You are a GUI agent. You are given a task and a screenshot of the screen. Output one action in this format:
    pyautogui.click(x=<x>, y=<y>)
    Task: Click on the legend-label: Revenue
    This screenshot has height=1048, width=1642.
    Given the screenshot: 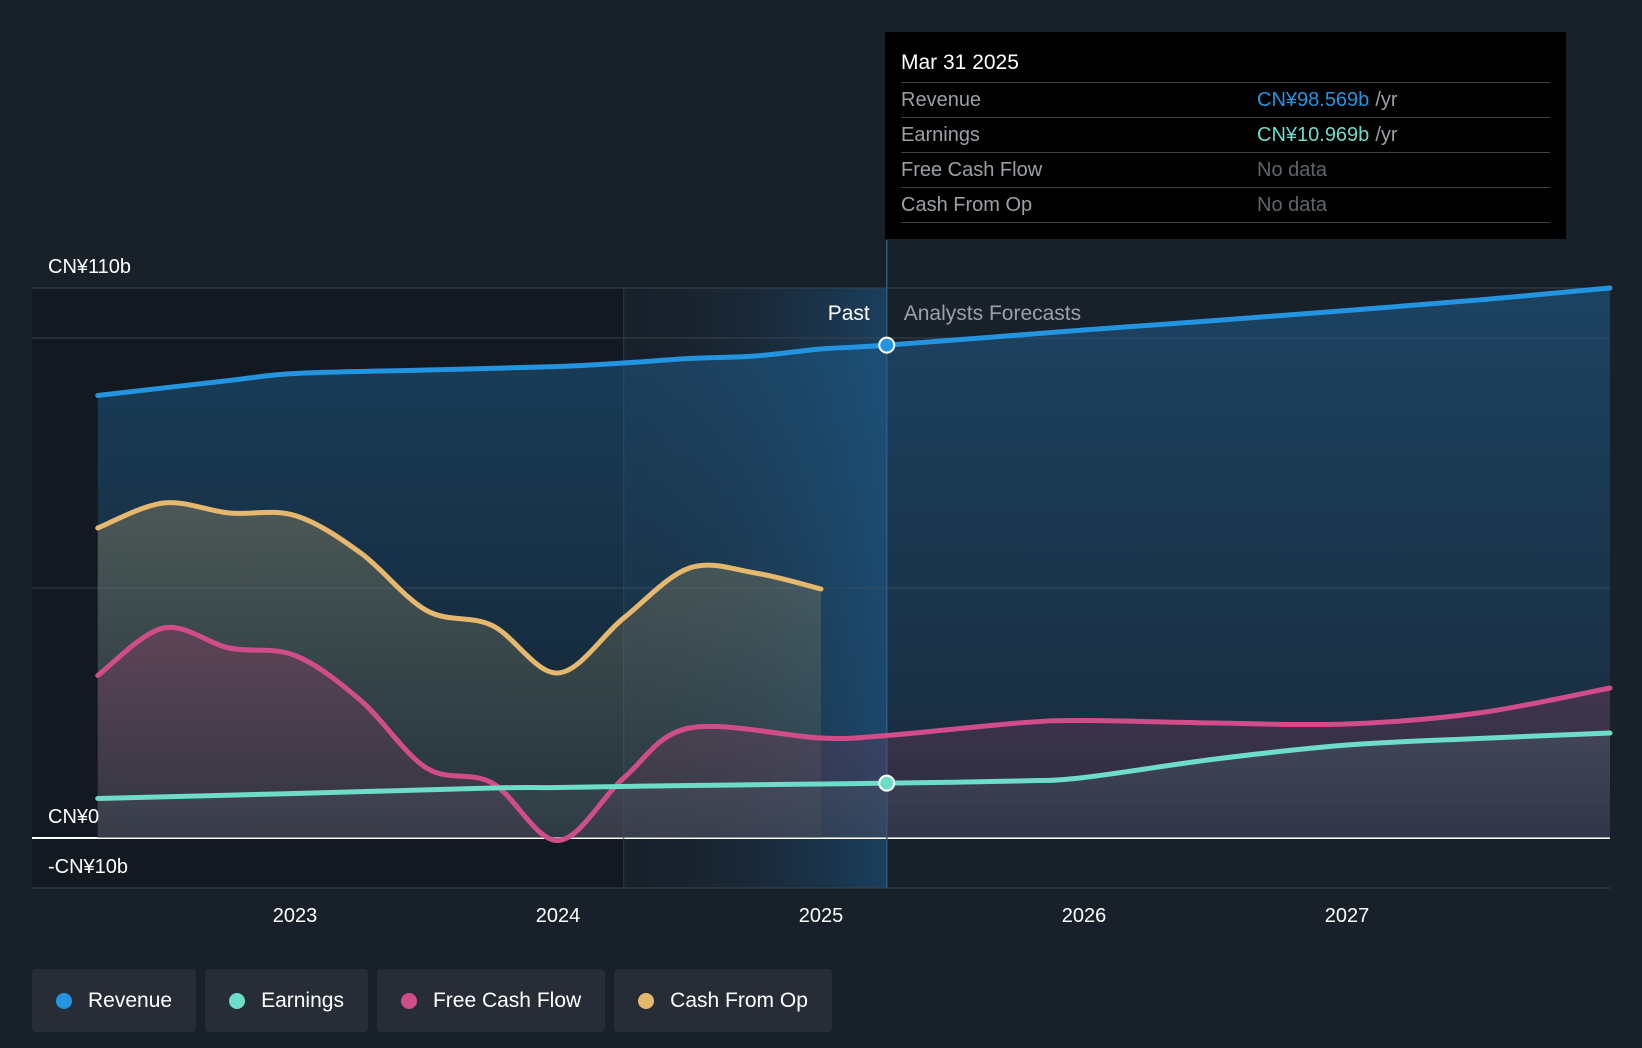 What is the action you would take?
    pyautogui.click(x=130, y=1000)
    